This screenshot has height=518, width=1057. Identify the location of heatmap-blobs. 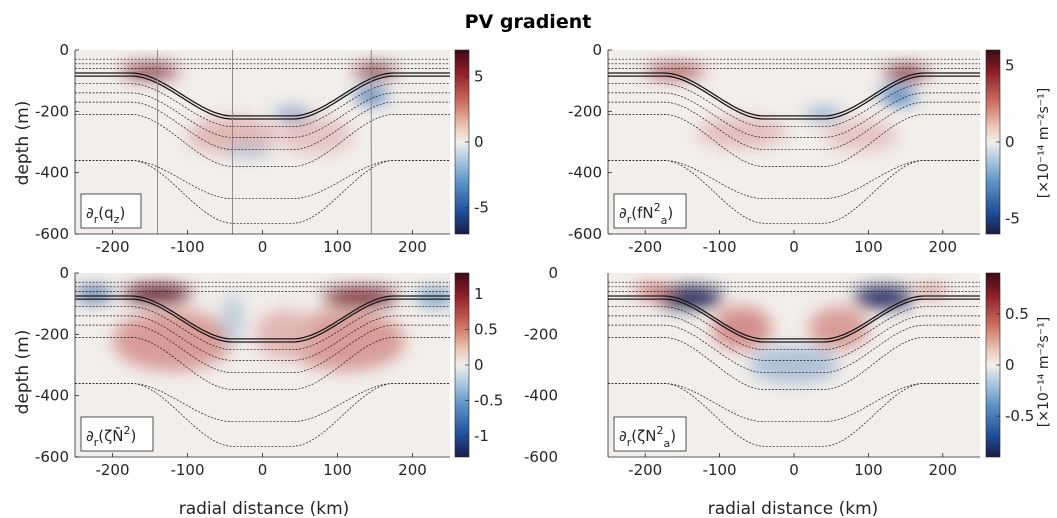
(786, 108).